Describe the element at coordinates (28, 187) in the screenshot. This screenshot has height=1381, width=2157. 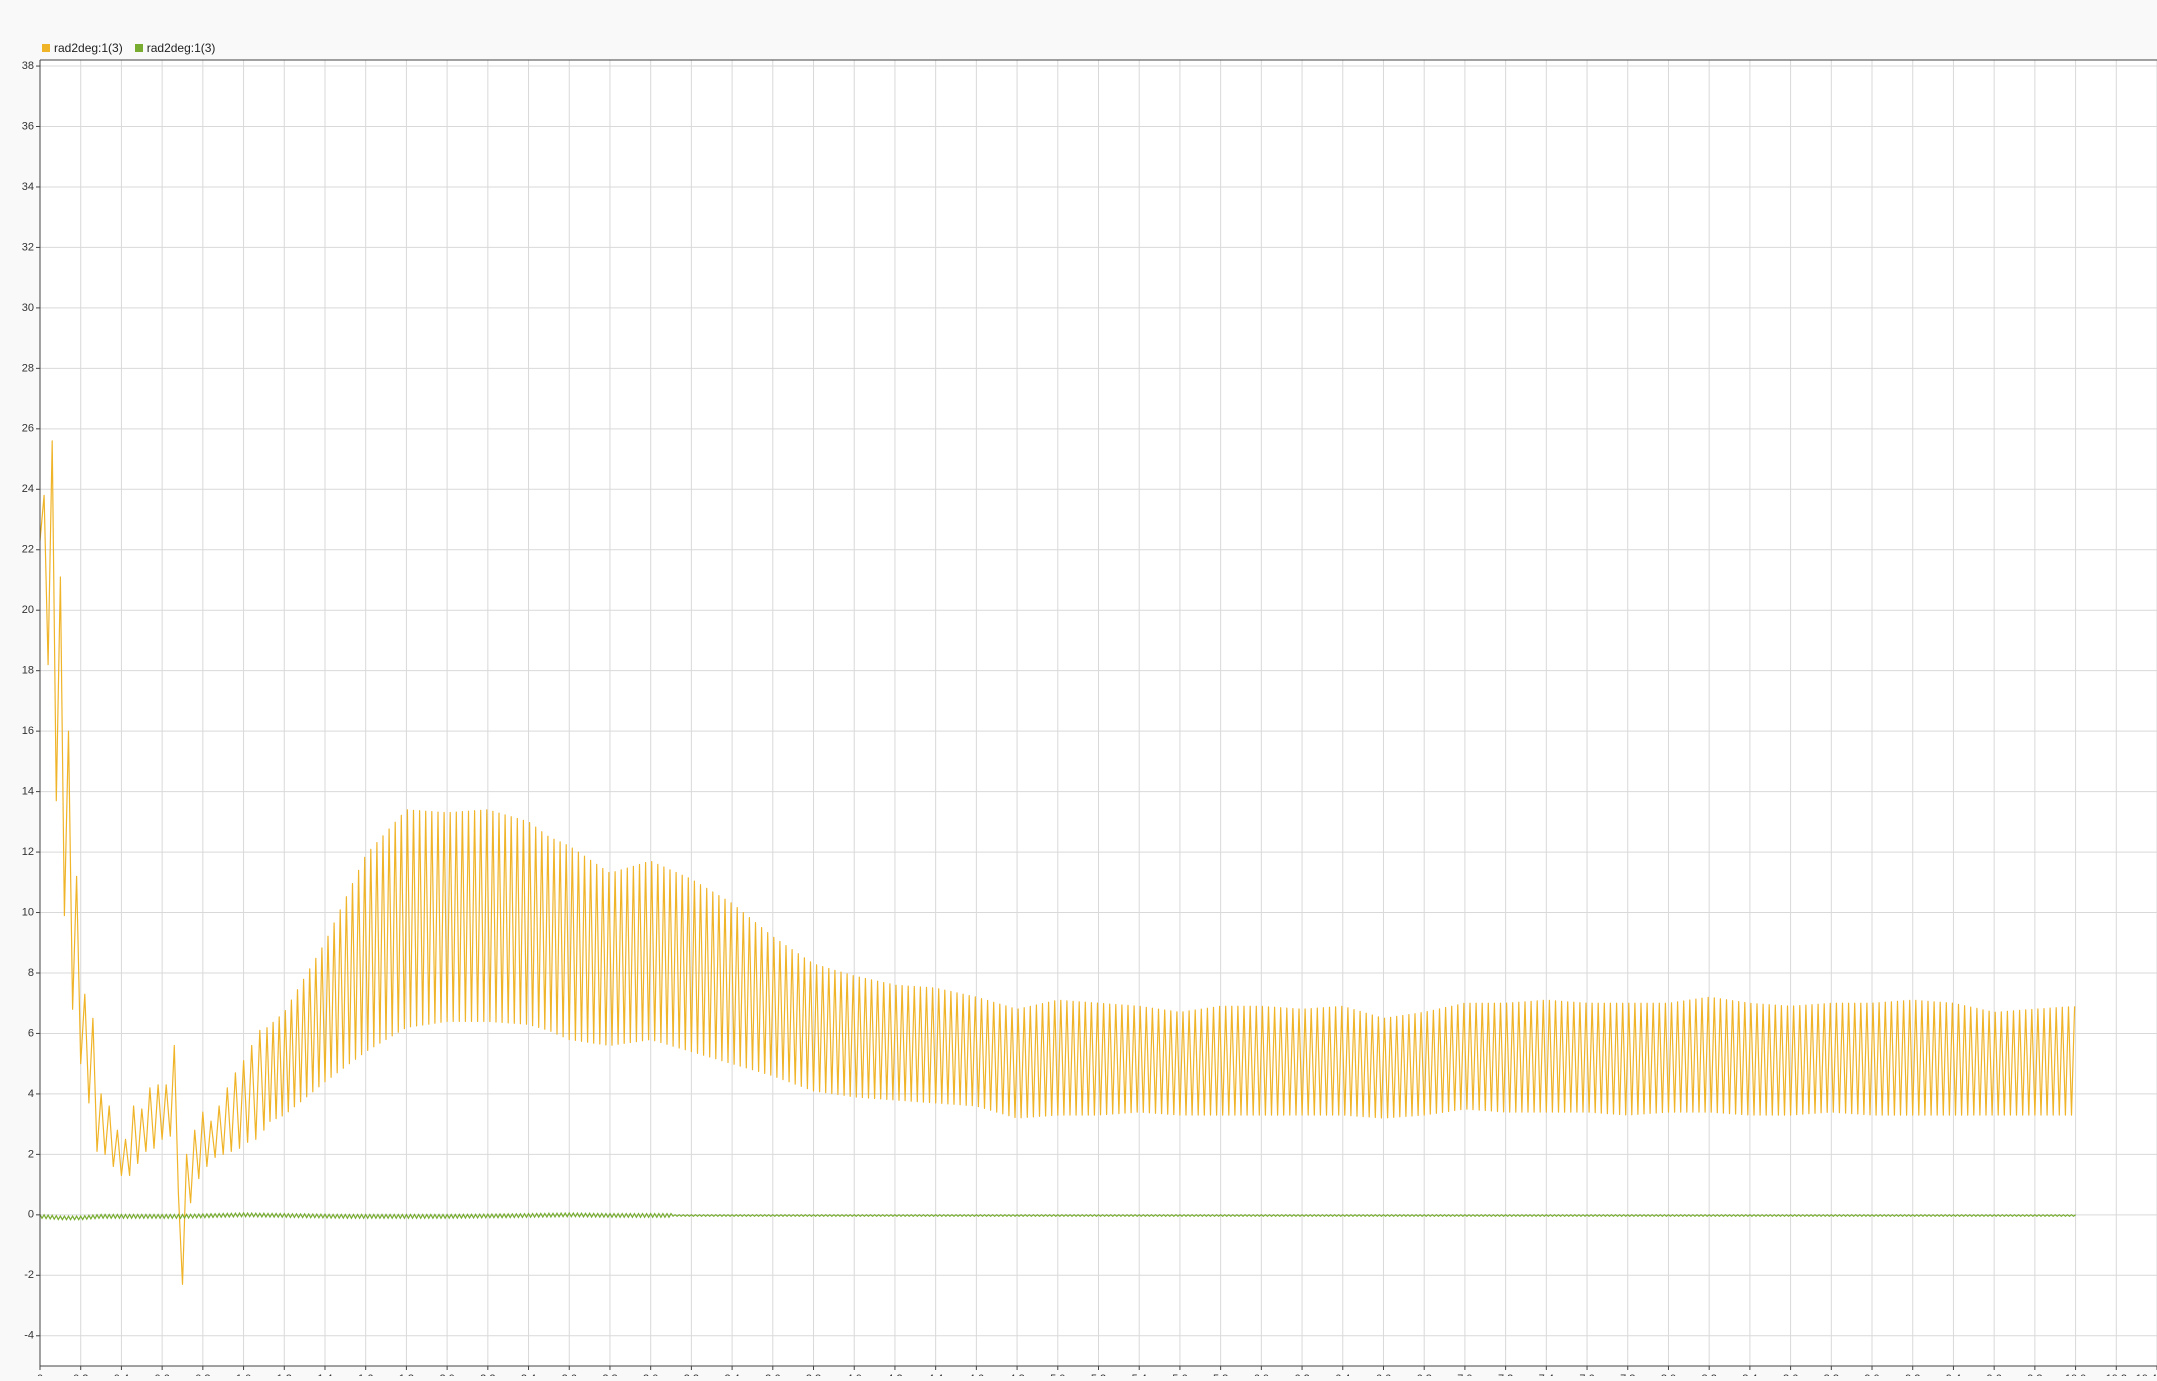
I see `y-tick-label: 34` at that location.